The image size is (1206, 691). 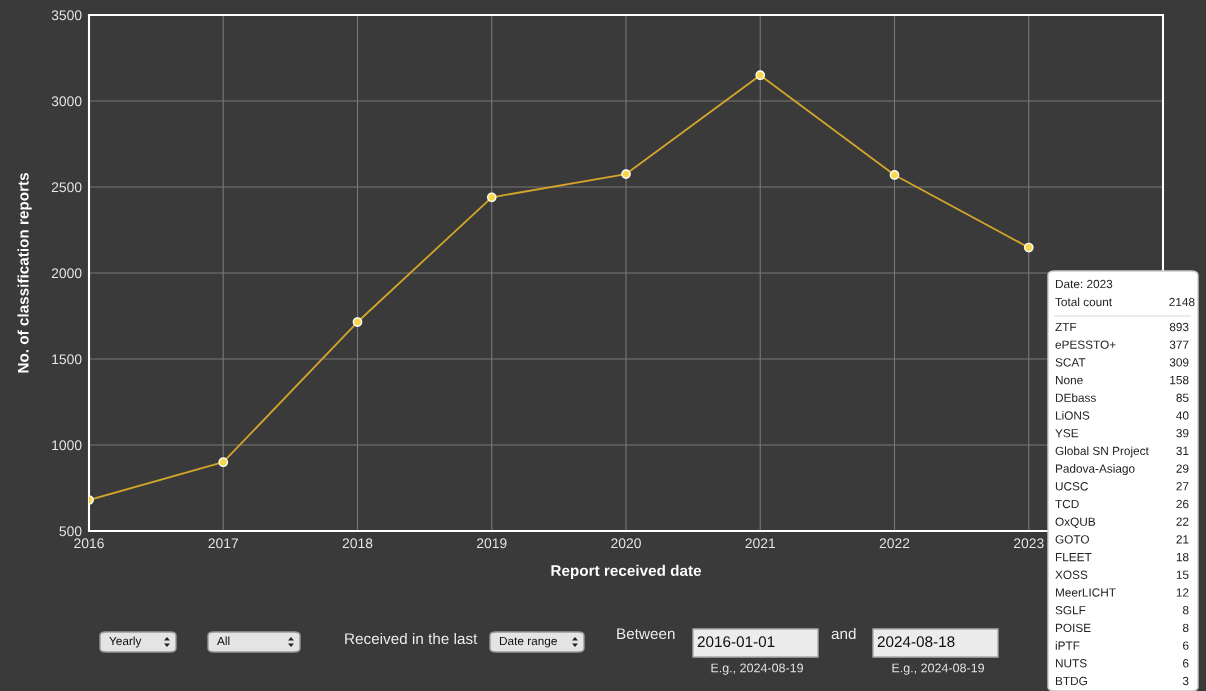 I want to click on text: 39, so click(x=1182, y=433).